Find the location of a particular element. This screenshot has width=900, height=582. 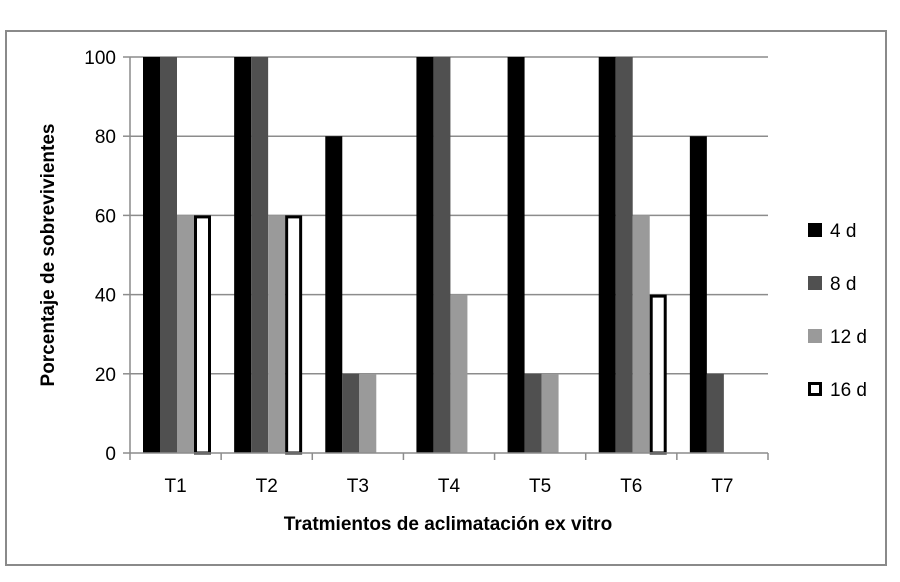

x-tick-label: T4 is located at coordinates (449, 486).